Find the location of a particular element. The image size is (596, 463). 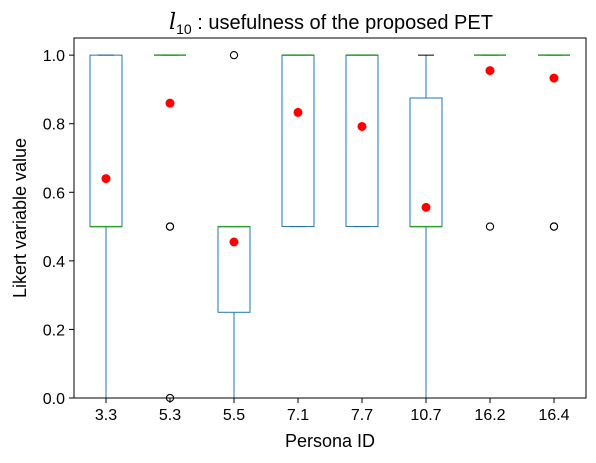

x-axis: 3.3 5.3 5.5 7.1 7.7 10.7 16.2 16.4 is located at coordinates (332, 411).